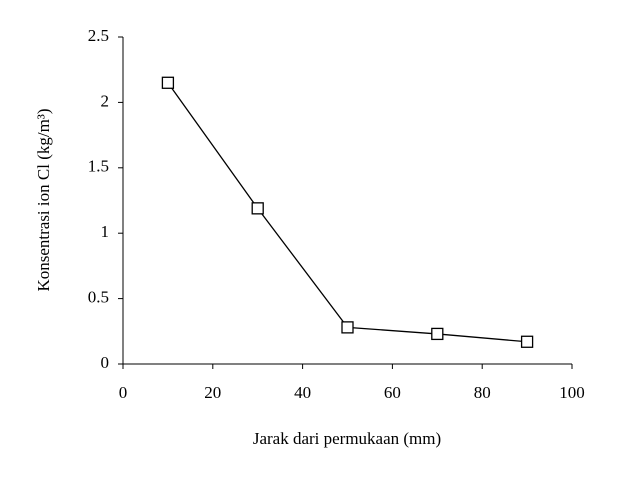  Describe the element at coordinates (347, 438) in the screenshot. I see `x-axis-label: Jarak dari permukaan (mm)` at that location.